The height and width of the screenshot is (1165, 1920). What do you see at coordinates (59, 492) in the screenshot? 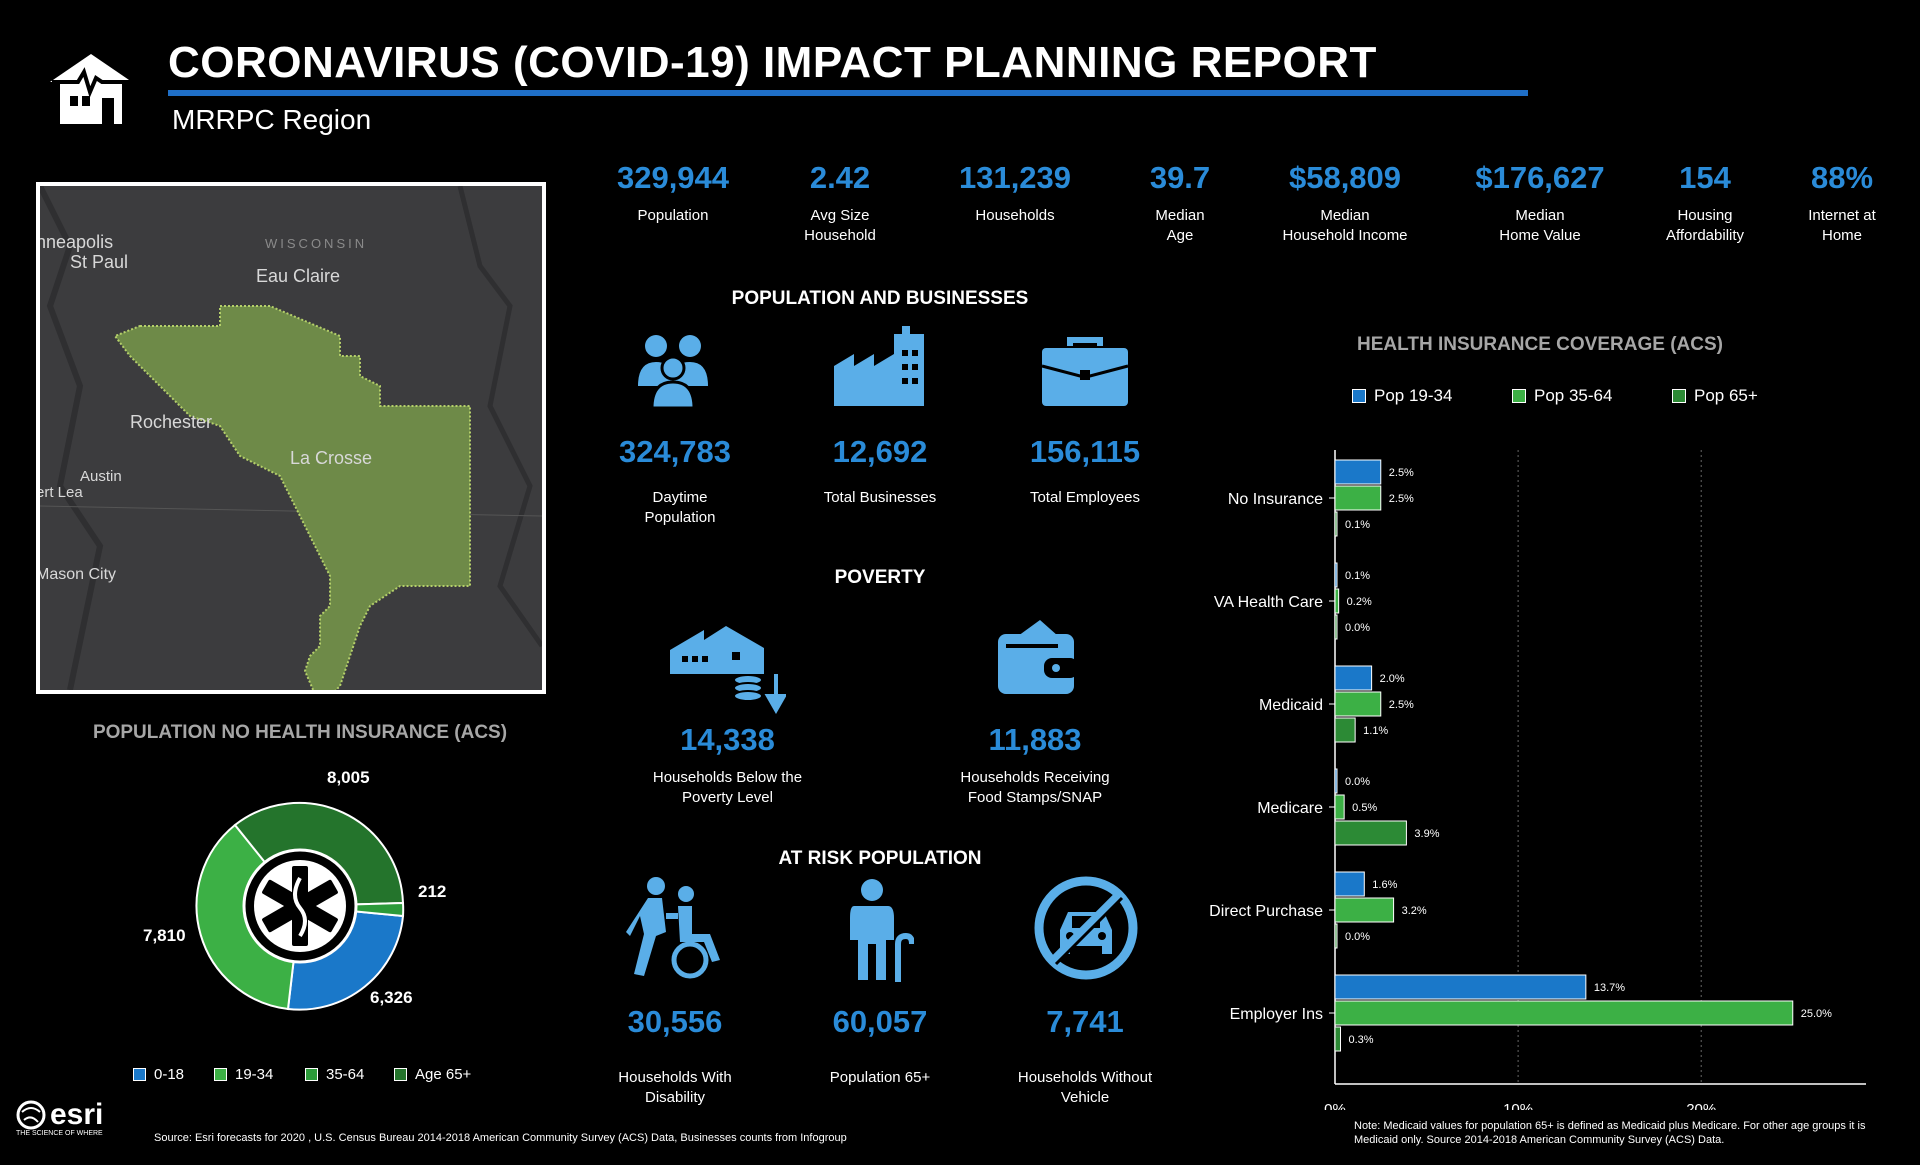
I see `map-label-albertlea: ert Lea` at bounding box center [59, 492].